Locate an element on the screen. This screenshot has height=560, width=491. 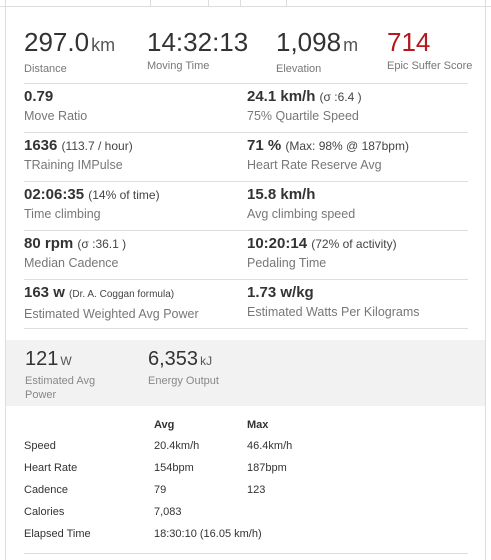
stat-label: Avg climbing speed is located at coordinates (301, 214).